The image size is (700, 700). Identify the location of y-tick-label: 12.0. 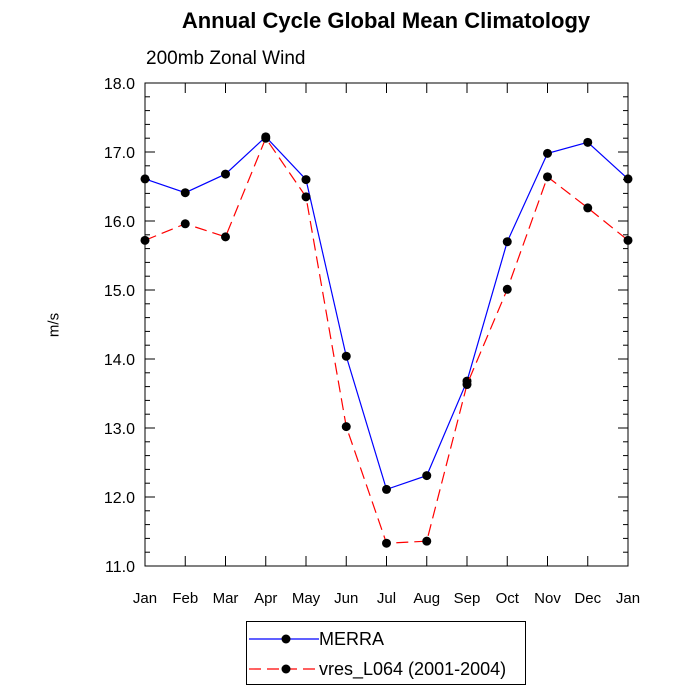
(119, 498).